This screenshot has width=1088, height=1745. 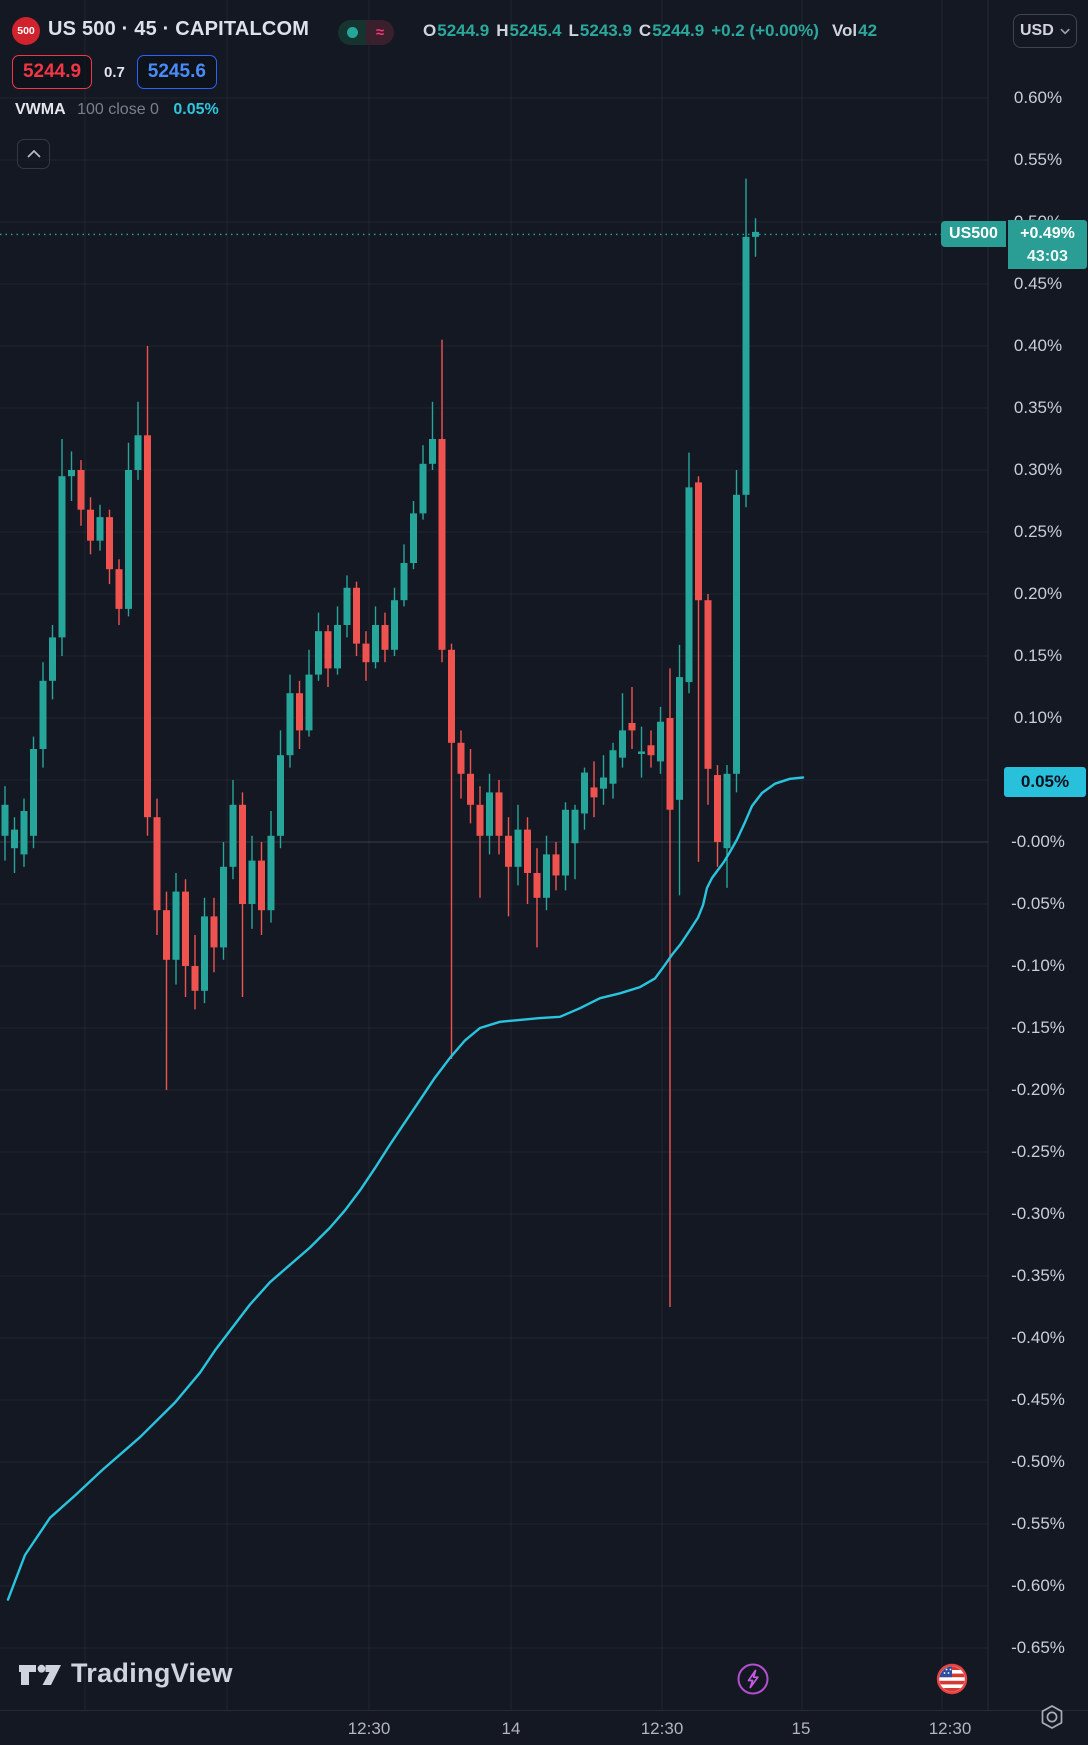 I want to click on price-tick-label: 0.20%, so click(x=1038, y=593).